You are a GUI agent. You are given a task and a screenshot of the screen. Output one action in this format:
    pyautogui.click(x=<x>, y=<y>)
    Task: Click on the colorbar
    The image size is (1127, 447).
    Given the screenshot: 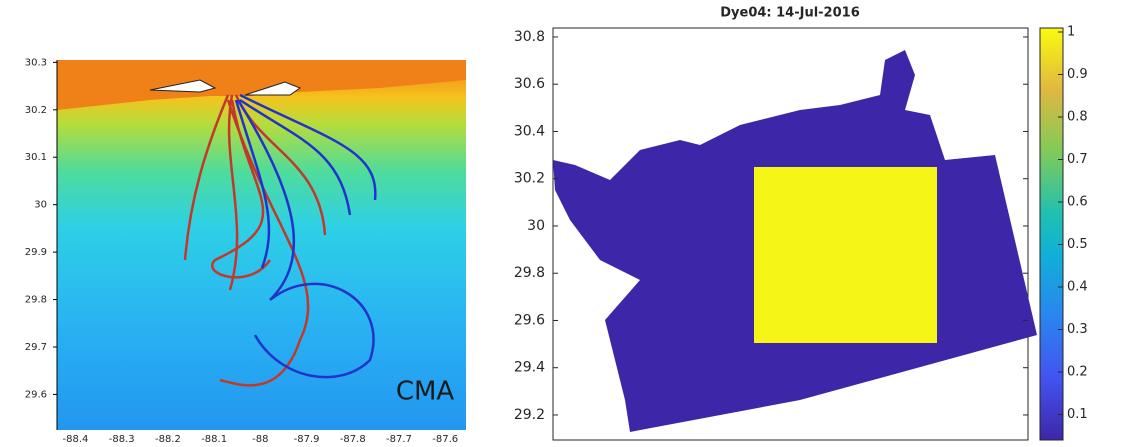 What is the action you would take?
    pyautogui.click(x=1051, y=234)
    